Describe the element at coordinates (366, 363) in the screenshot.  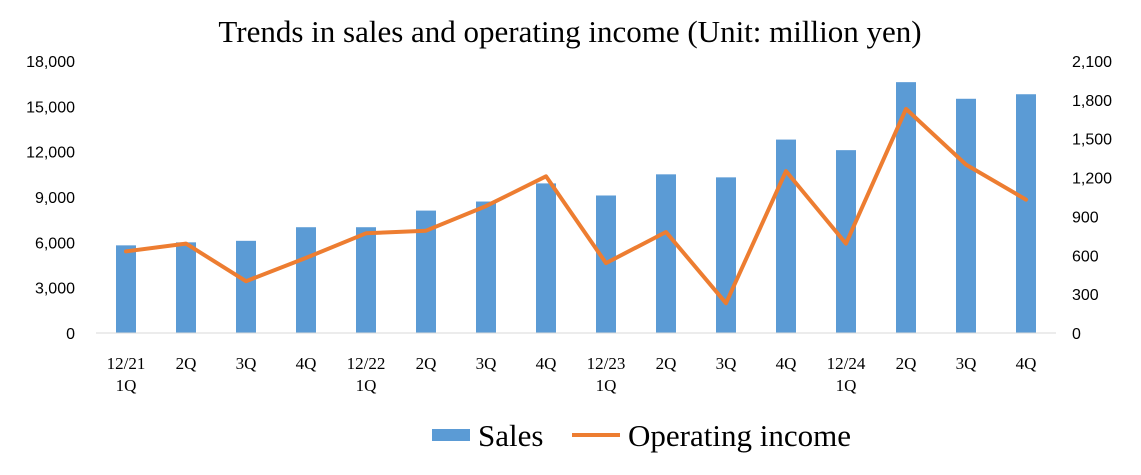
I see `category-label: 12/22` at that location.